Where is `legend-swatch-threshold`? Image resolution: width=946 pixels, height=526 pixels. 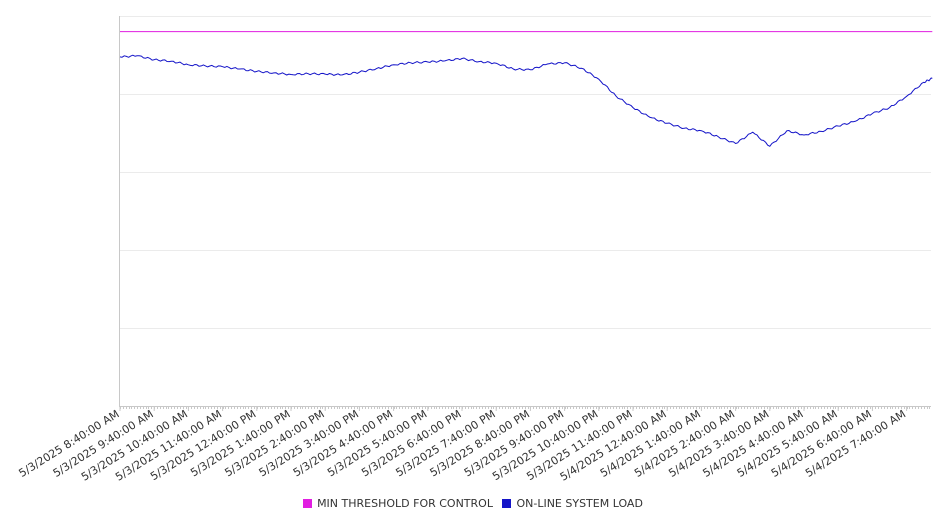 legend-swatch-threshold is located at coordinates (308, 503).